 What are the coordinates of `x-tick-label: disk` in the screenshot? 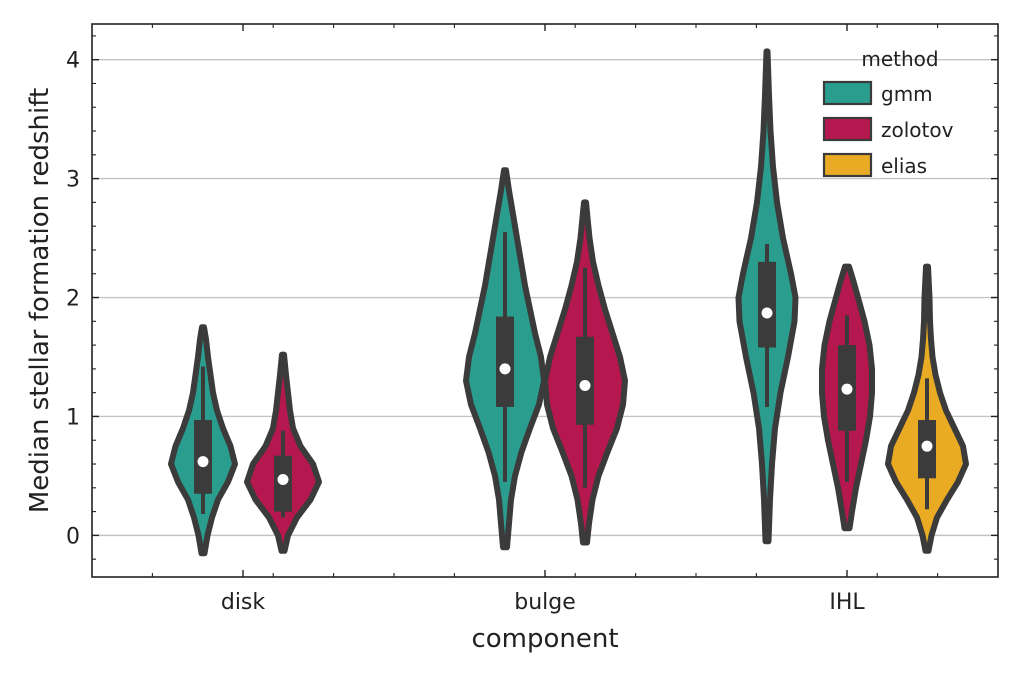 It's located at (243, 602).